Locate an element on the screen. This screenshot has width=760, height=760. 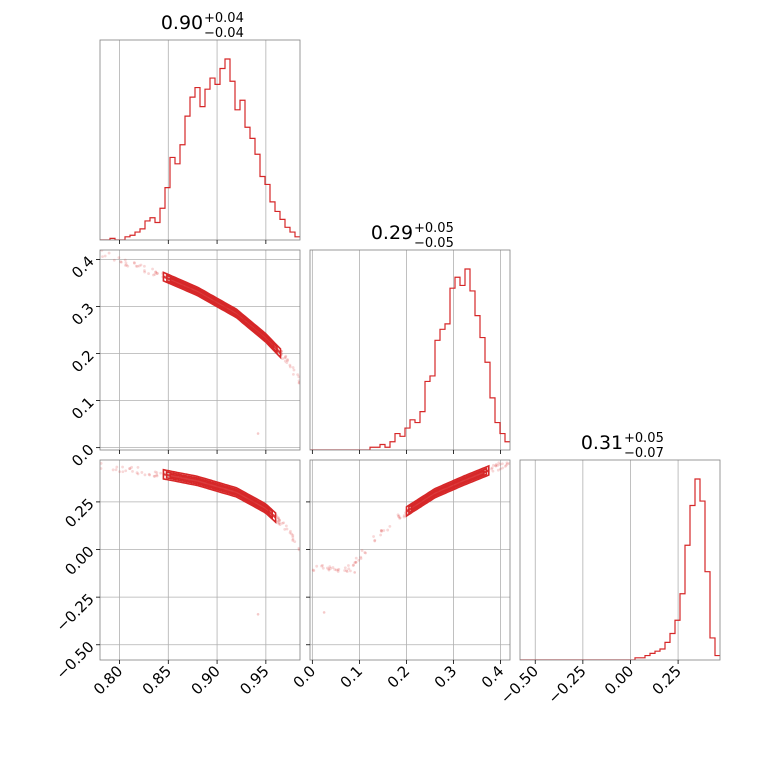
x-tick-label: 0.00 is located at coordinates (619, 680).